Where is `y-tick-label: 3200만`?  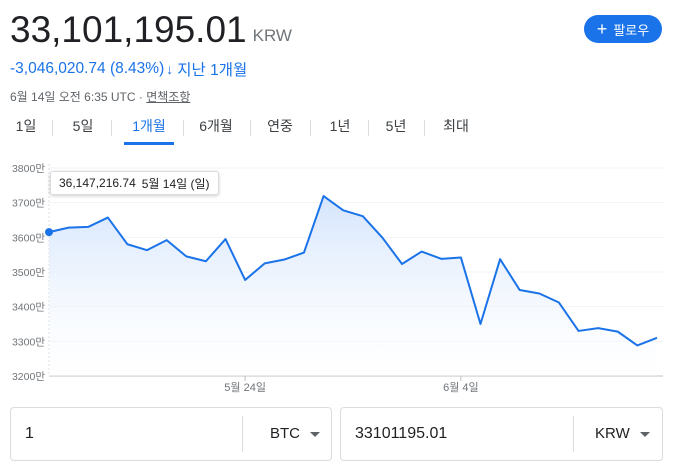
y-tick-label: 3200만 is located at coordinates (28, 377).